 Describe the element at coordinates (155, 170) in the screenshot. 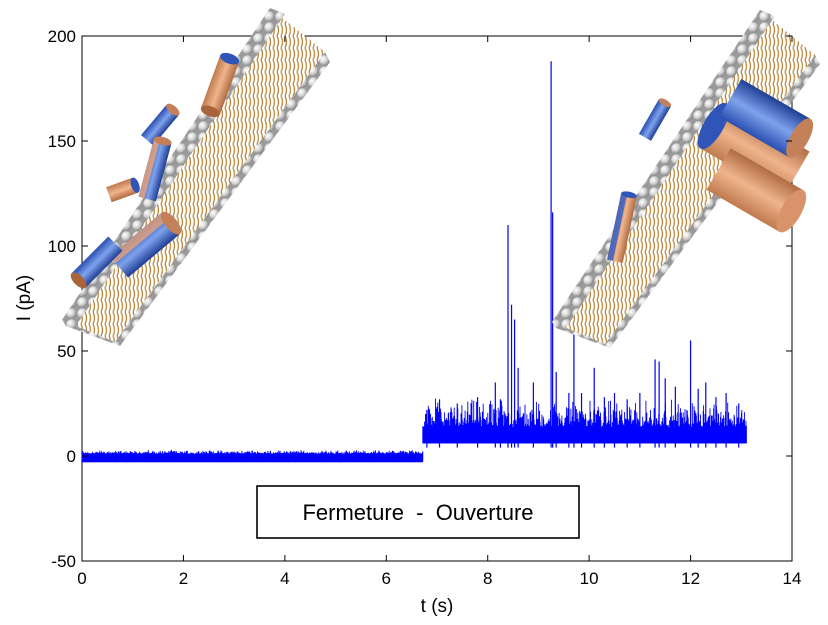

I see `closed-channel-cylinders` at that location.